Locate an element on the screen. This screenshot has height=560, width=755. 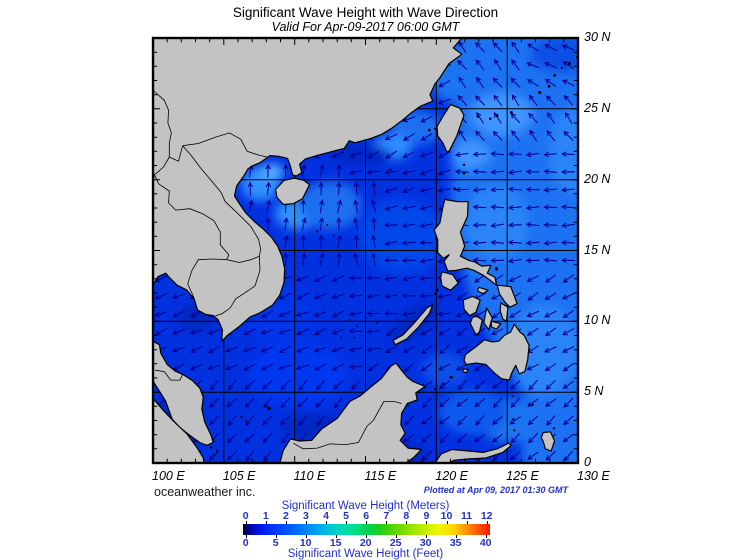
x-axis-label: 105 E is located at coordinates (239, 476).